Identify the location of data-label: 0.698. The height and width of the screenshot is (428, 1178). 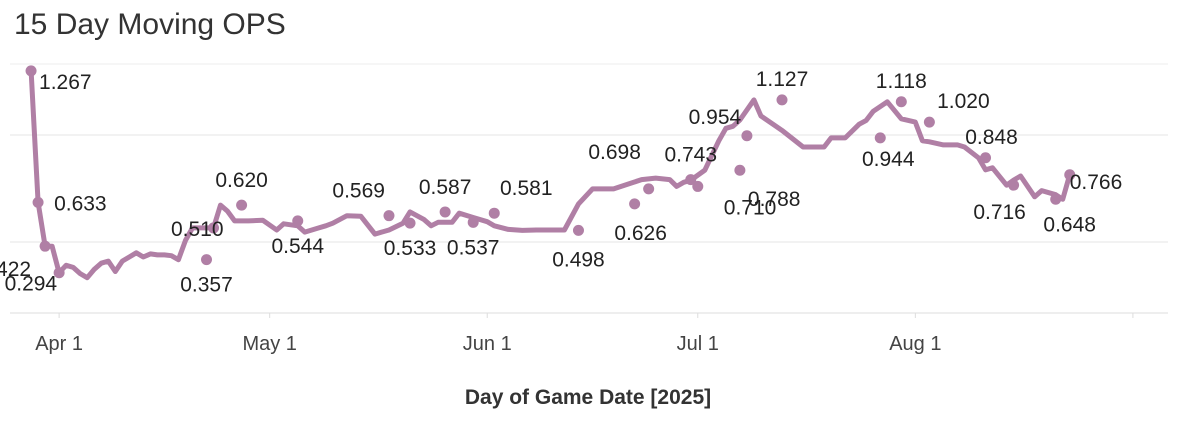
(614, 152).